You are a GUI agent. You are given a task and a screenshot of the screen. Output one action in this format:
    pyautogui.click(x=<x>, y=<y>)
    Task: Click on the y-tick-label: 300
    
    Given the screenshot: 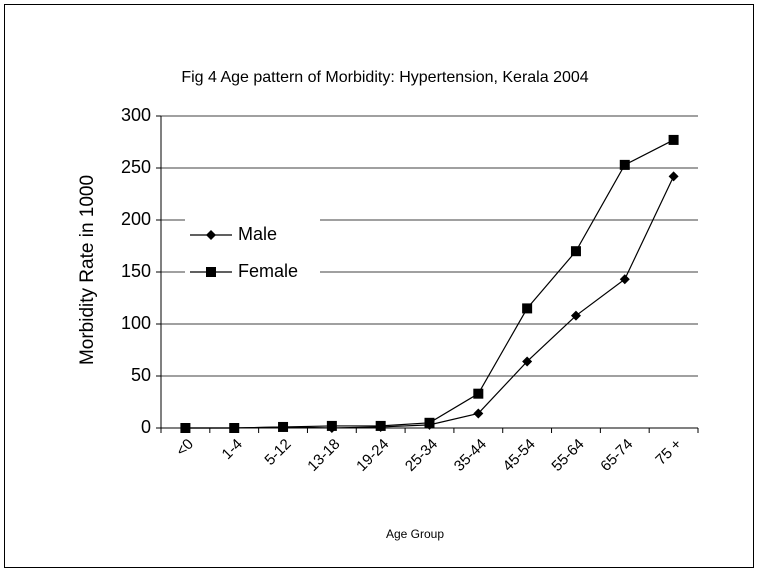 What is the action you would take?
    pyautogui.click(x=136, y=115)
    